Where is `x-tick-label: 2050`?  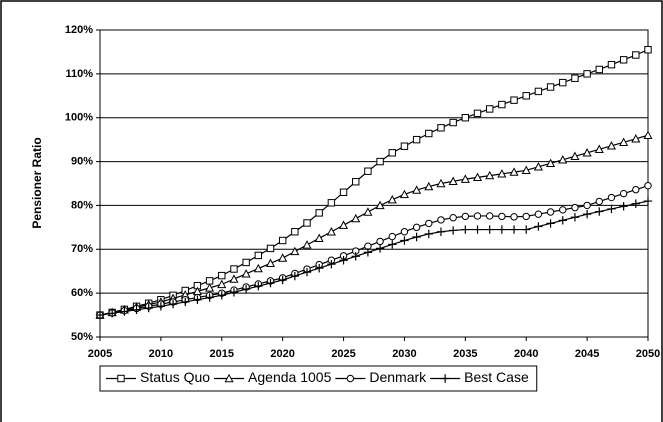
x-tick-label: 2050 is located at coordinates (648, 354).